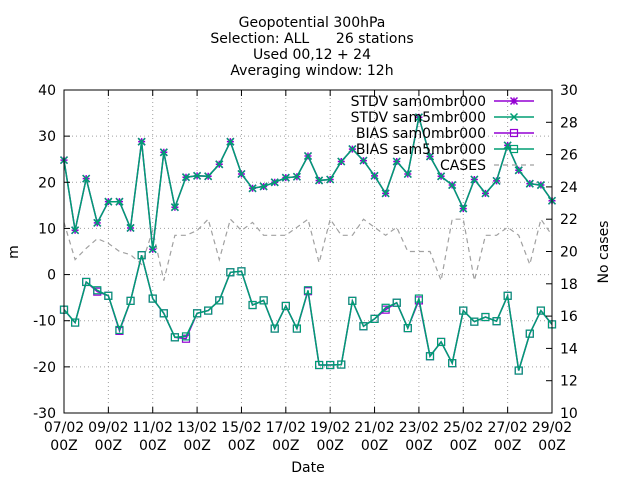 The height and width of the screenshot is (480, 640). What do you see at coordinates (514, 101) in the screenshot?
I see `data-point-star` at bounding box center [514, 101].